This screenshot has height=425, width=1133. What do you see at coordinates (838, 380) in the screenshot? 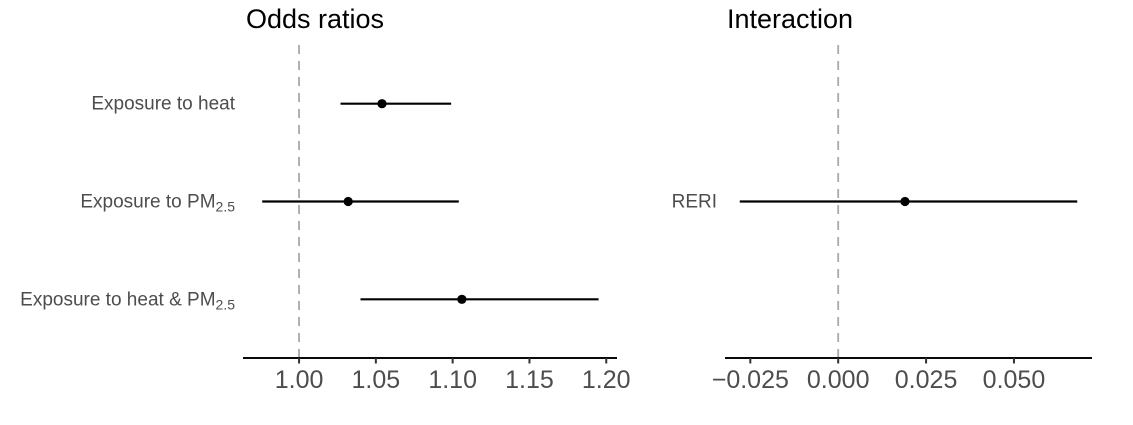
I see `x-tick-label: 0.000` at bounding box center [838, 380].